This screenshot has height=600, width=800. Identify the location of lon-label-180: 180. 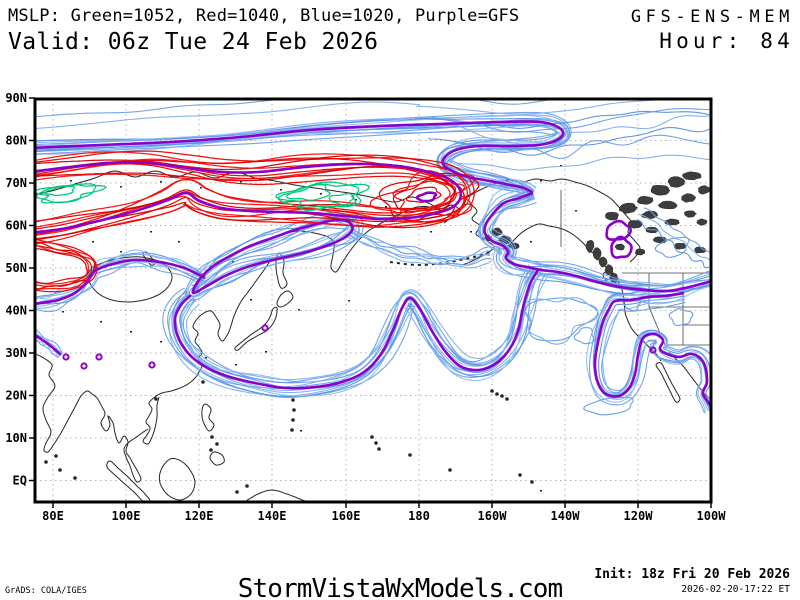
(419, 516).